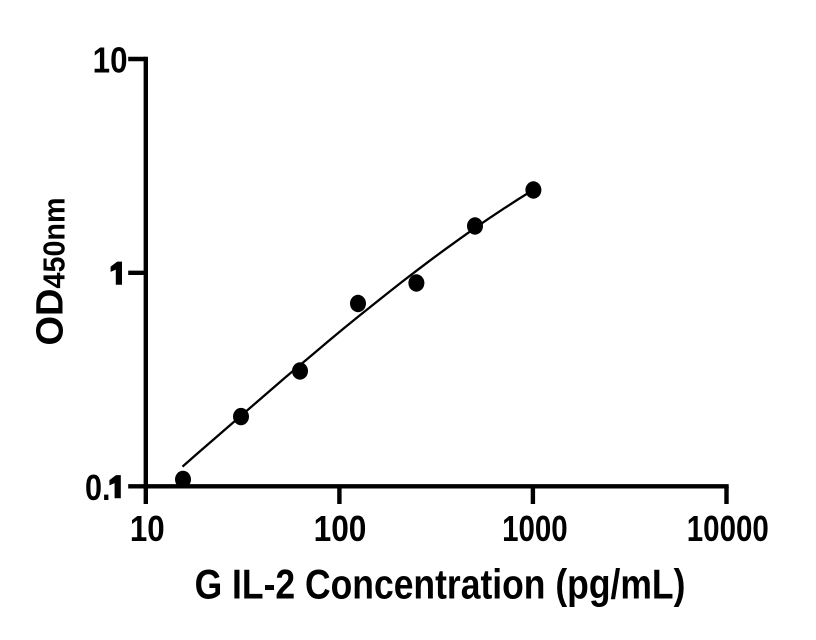  I want to click on svg-text: OD450nm, so click(51, 272).